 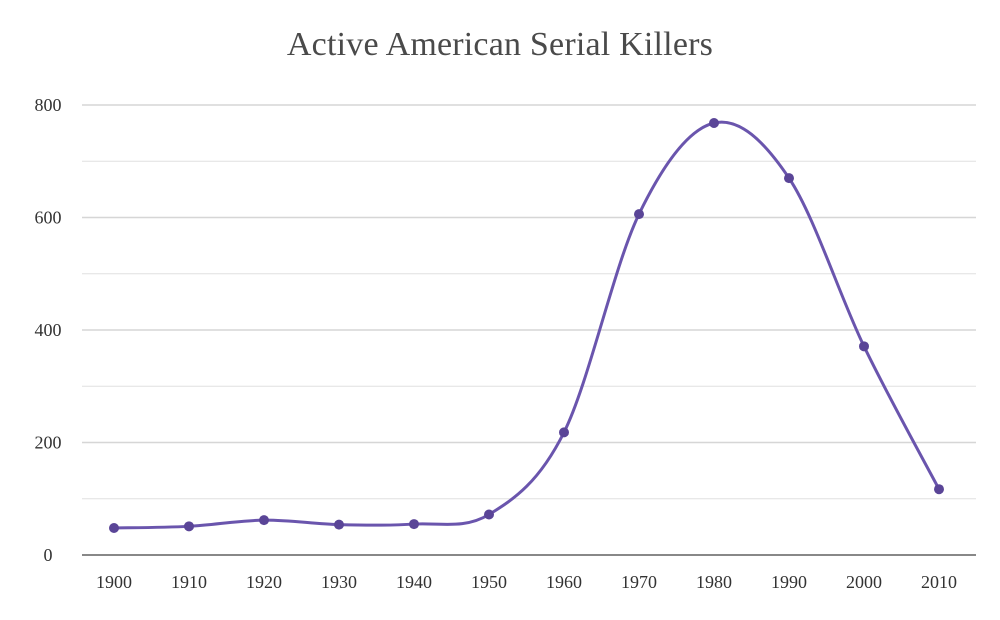 What do you see at coordinates (48, 443) in the screenshot?
I see `y-tick-label: 200` at bounding box center [48, 443].